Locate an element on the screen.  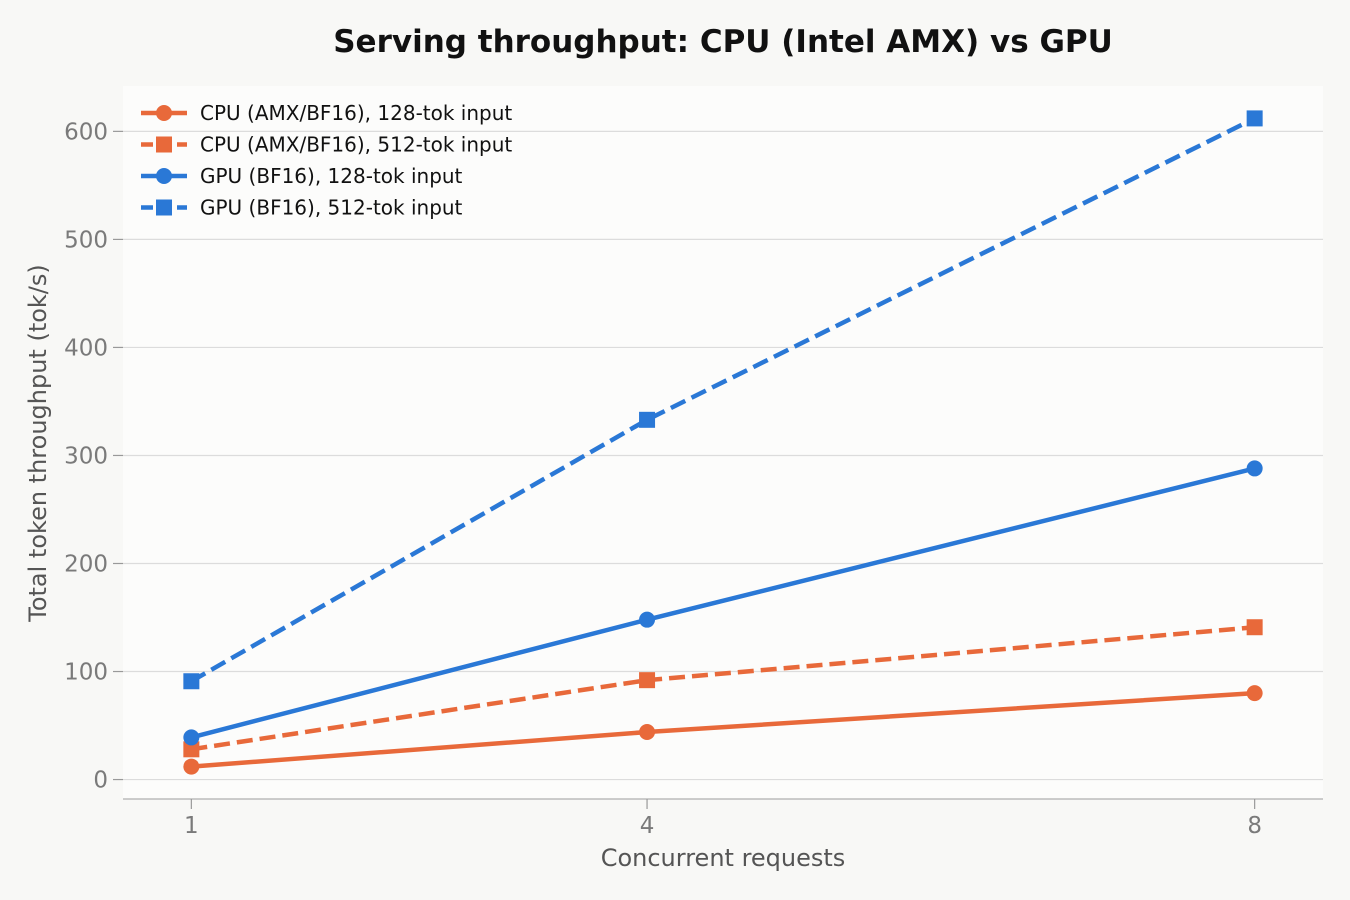
legend-item: CPU (AMX/BF16), 512-tok input is located at coordinates (326, 145).